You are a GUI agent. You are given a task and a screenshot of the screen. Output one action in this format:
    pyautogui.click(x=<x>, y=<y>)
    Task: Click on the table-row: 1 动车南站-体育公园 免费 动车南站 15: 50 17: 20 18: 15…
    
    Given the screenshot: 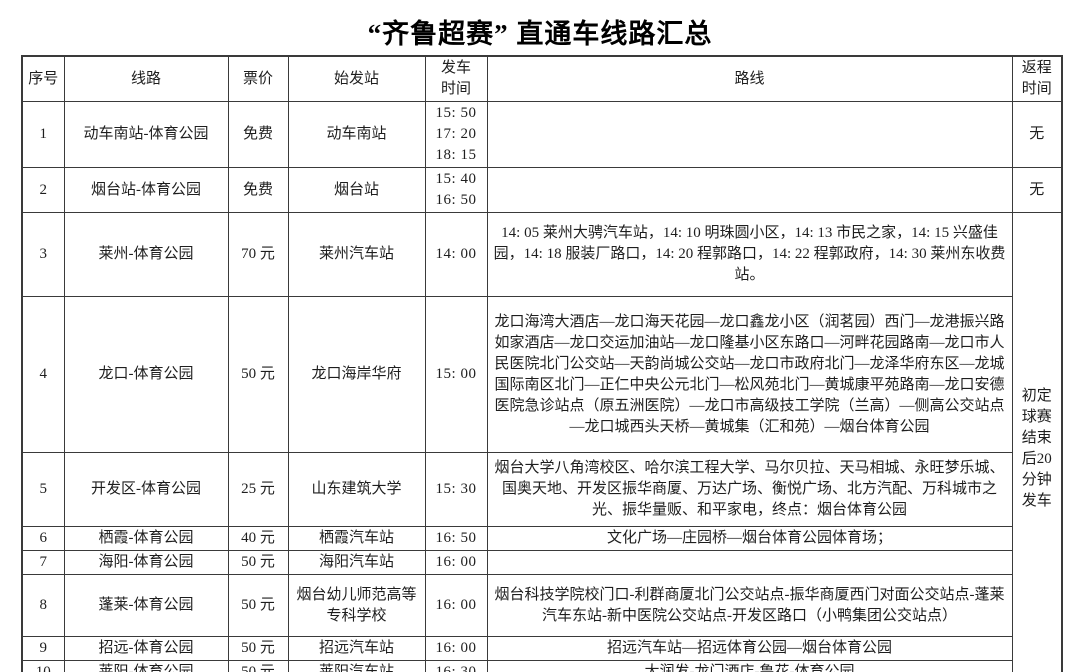 What is the action you would take?
    pyautogui.click(x=542, y=134)
    